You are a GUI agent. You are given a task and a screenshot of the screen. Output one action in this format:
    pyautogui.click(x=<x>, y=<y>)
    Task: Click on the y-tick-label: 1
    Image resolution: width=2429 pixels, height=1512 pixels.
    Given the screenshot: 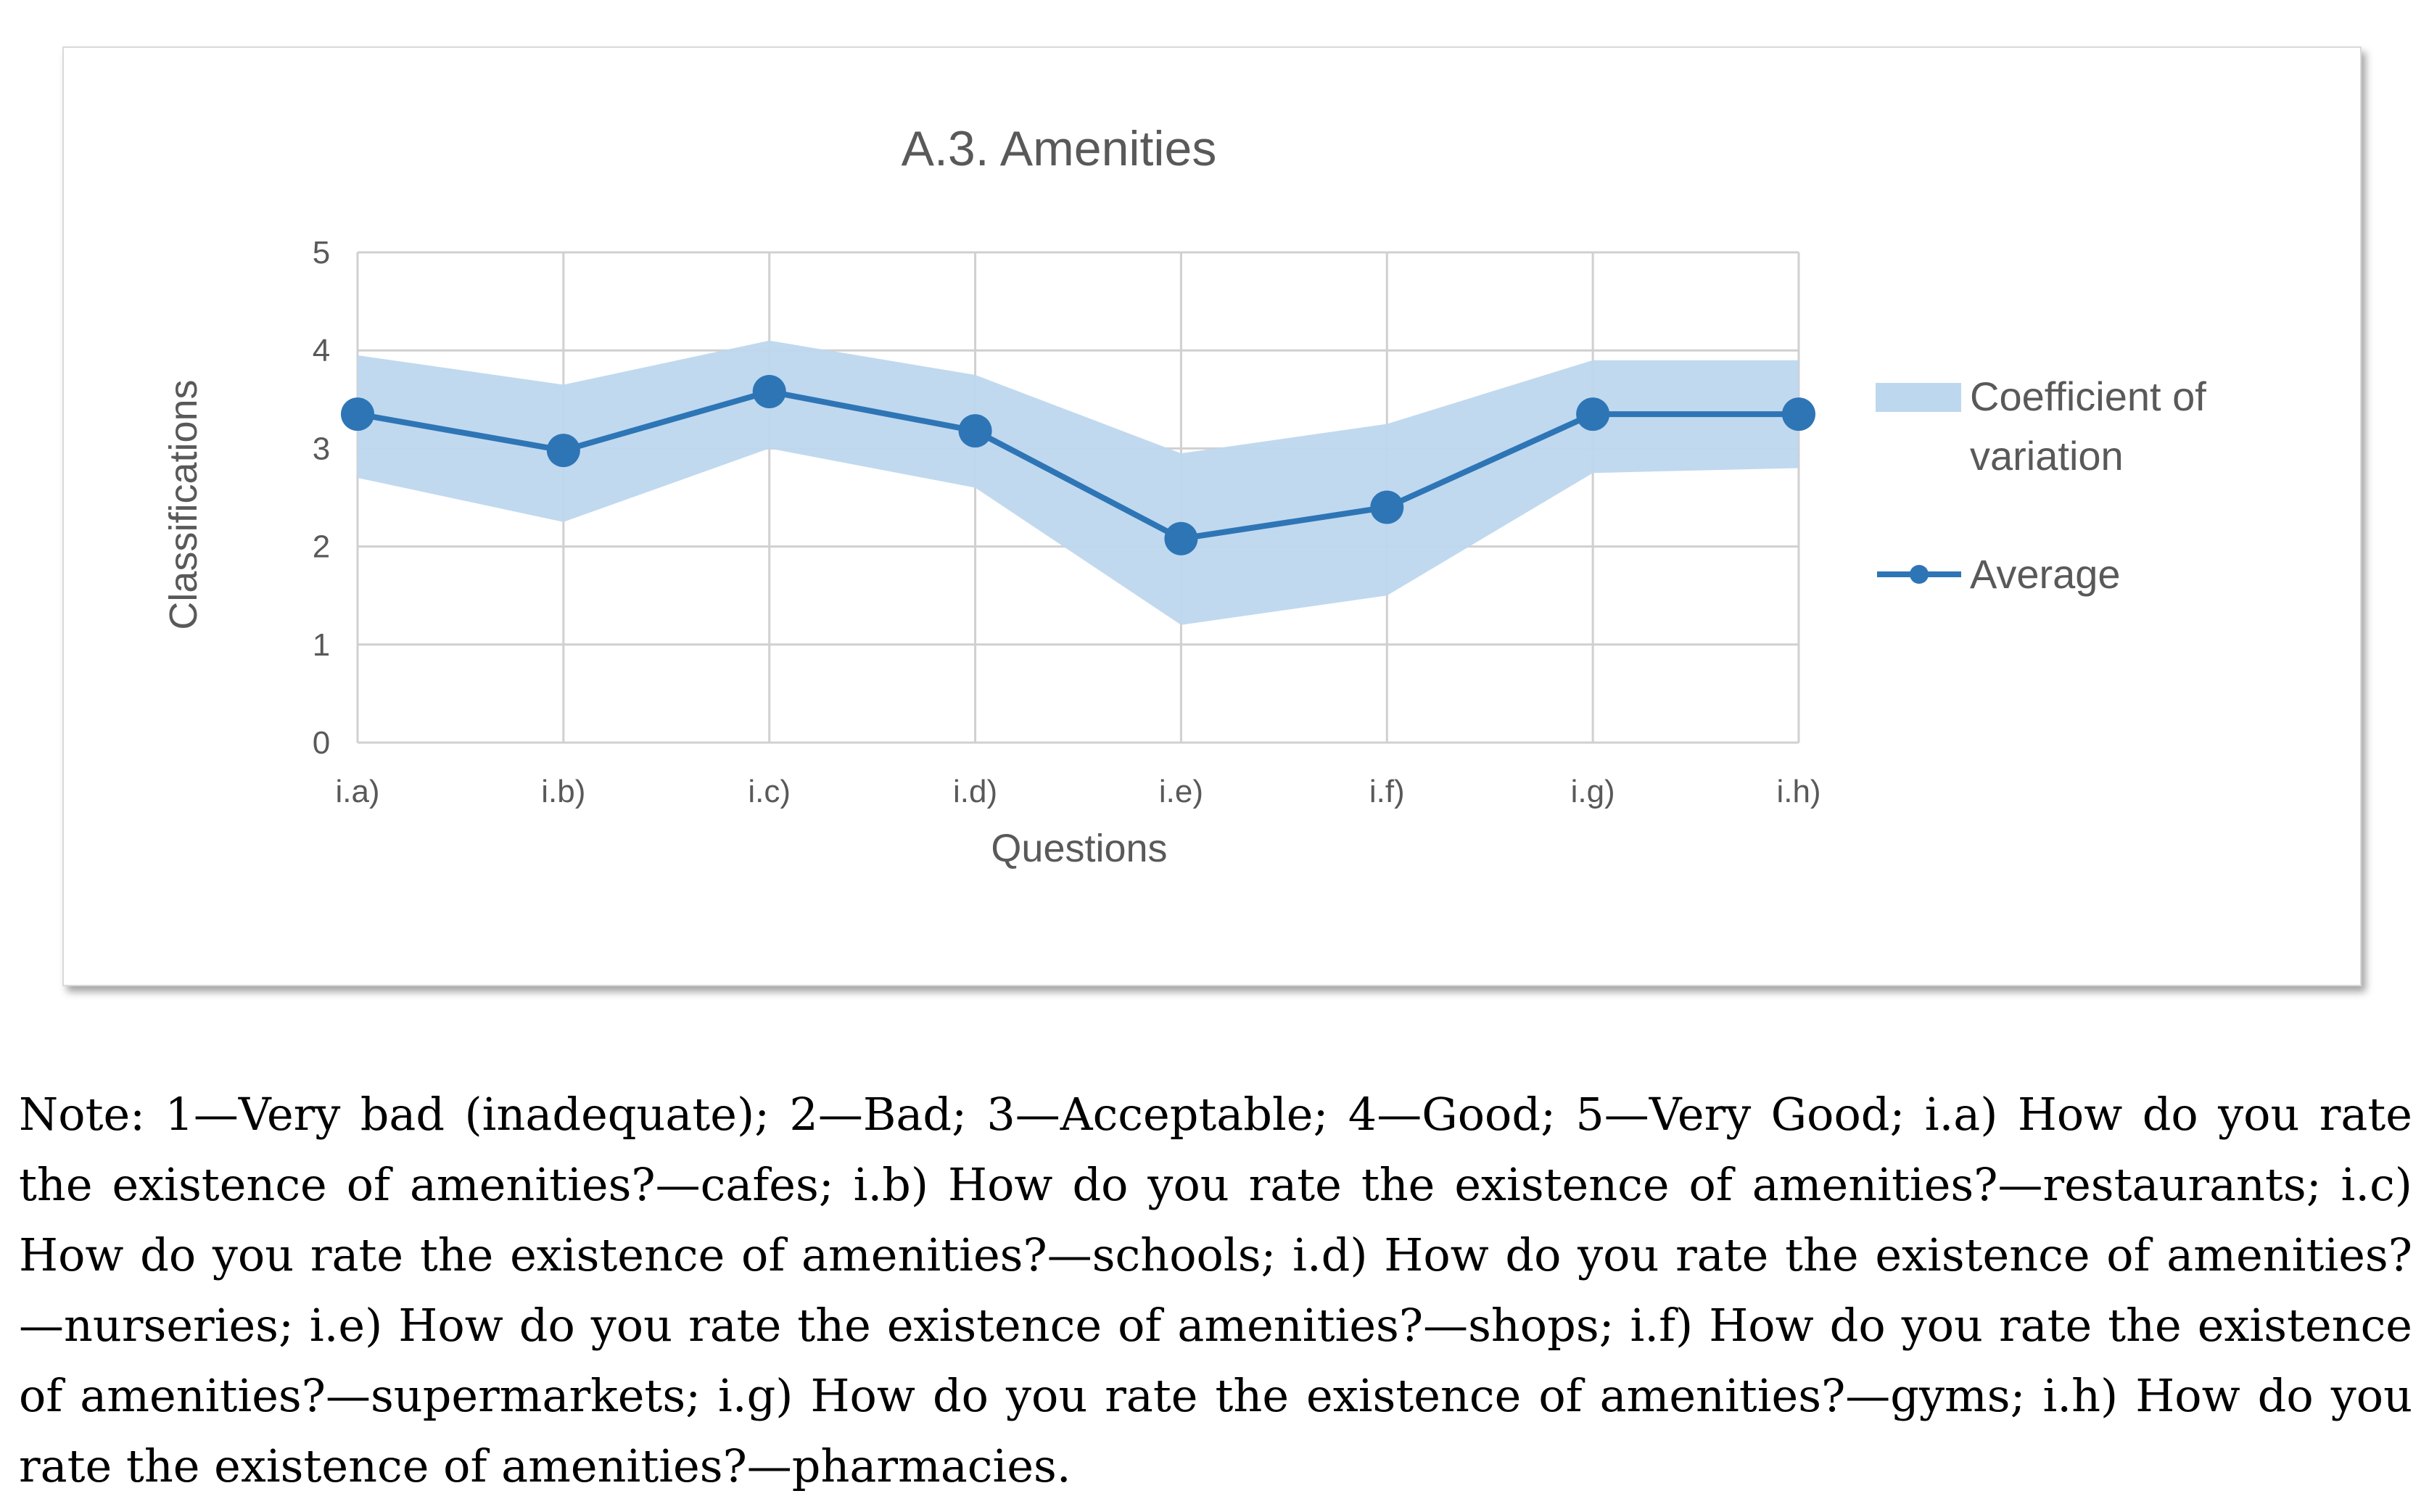 What is the action you would take?
    pyautogui.click(x=322, y=645)
    